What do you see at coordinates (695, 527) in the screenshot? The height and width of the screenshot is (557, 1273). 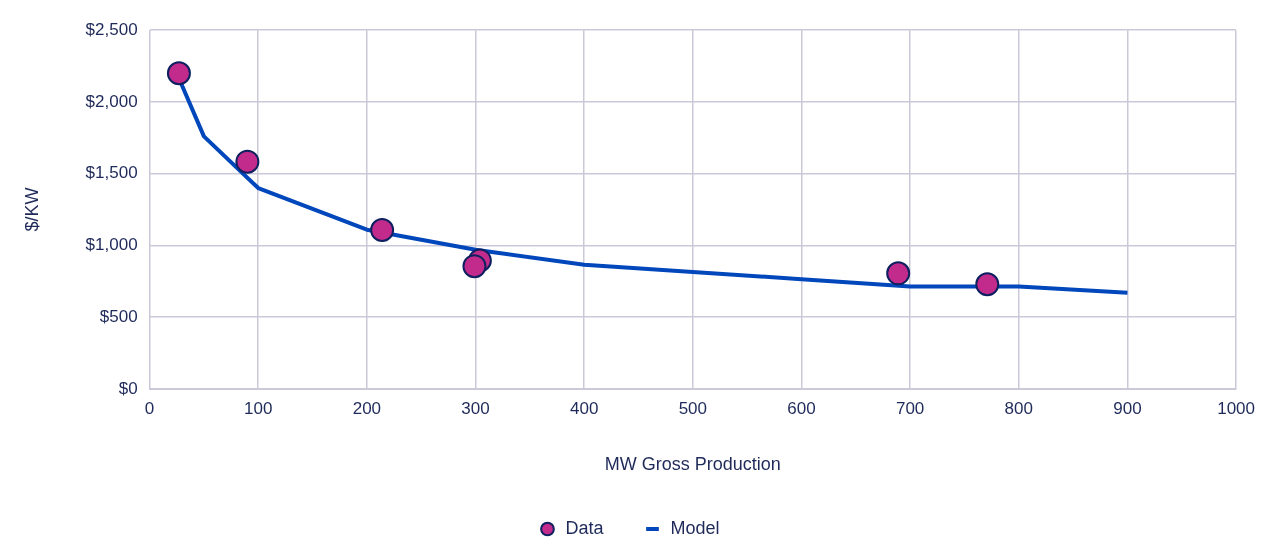 I see `legend-label: Model` at bounding box center [695, 527].